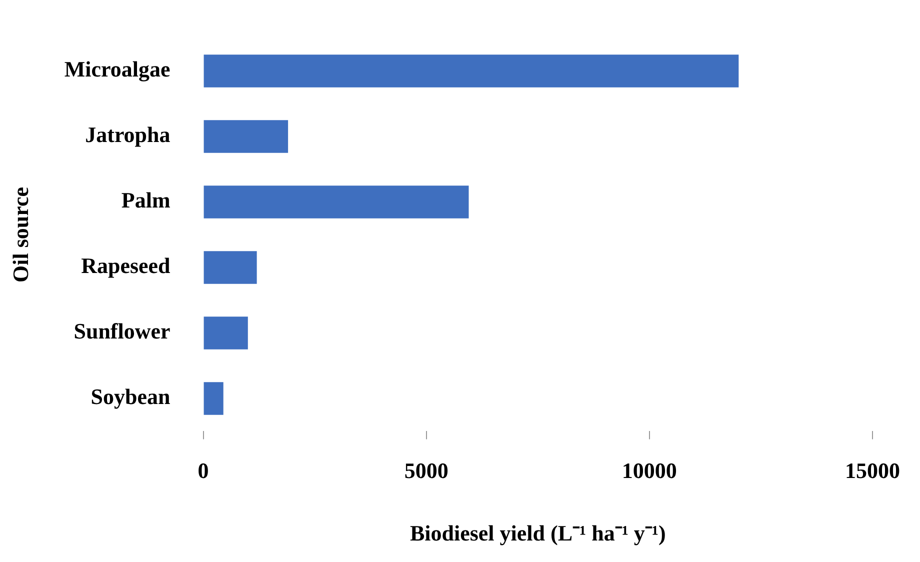  What do you see at coordinates (426, 471) in the screenshot?
I see `x-tick-label: 5000` at bounding box center [426, 471].